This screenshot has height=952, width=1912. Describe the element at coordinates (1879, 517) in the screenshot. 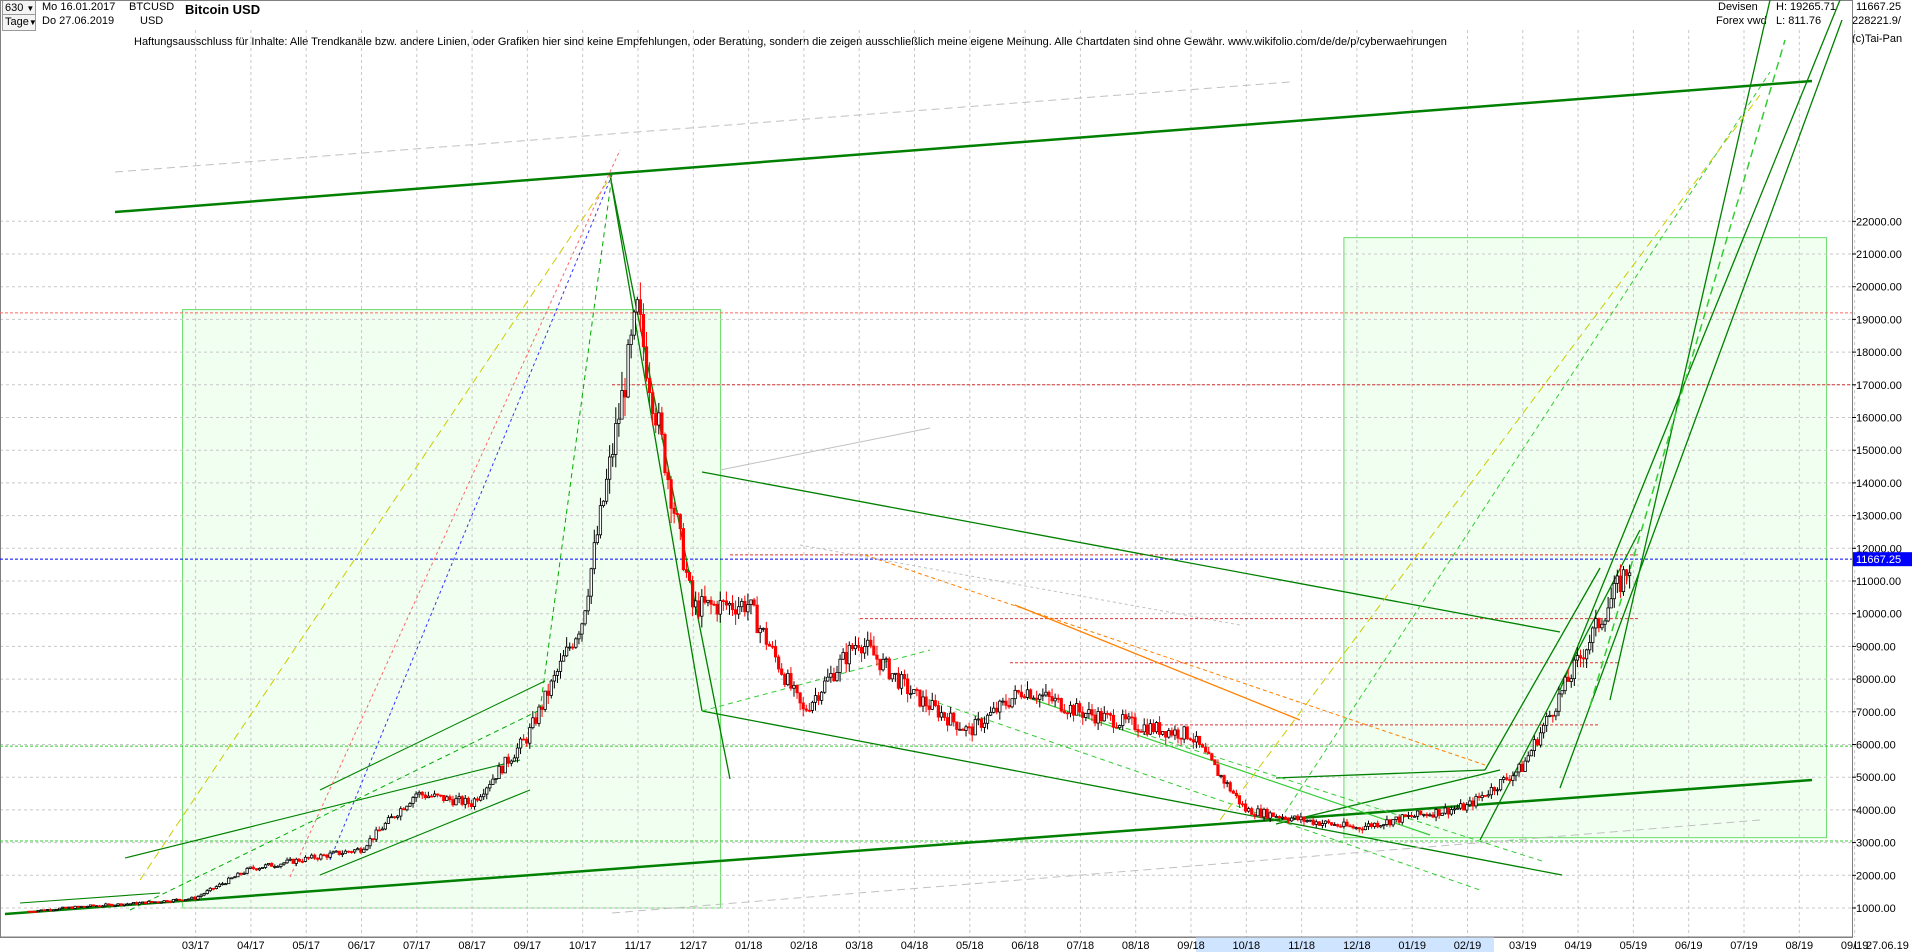

I see `y-tick-label: 13000.00` at that location.